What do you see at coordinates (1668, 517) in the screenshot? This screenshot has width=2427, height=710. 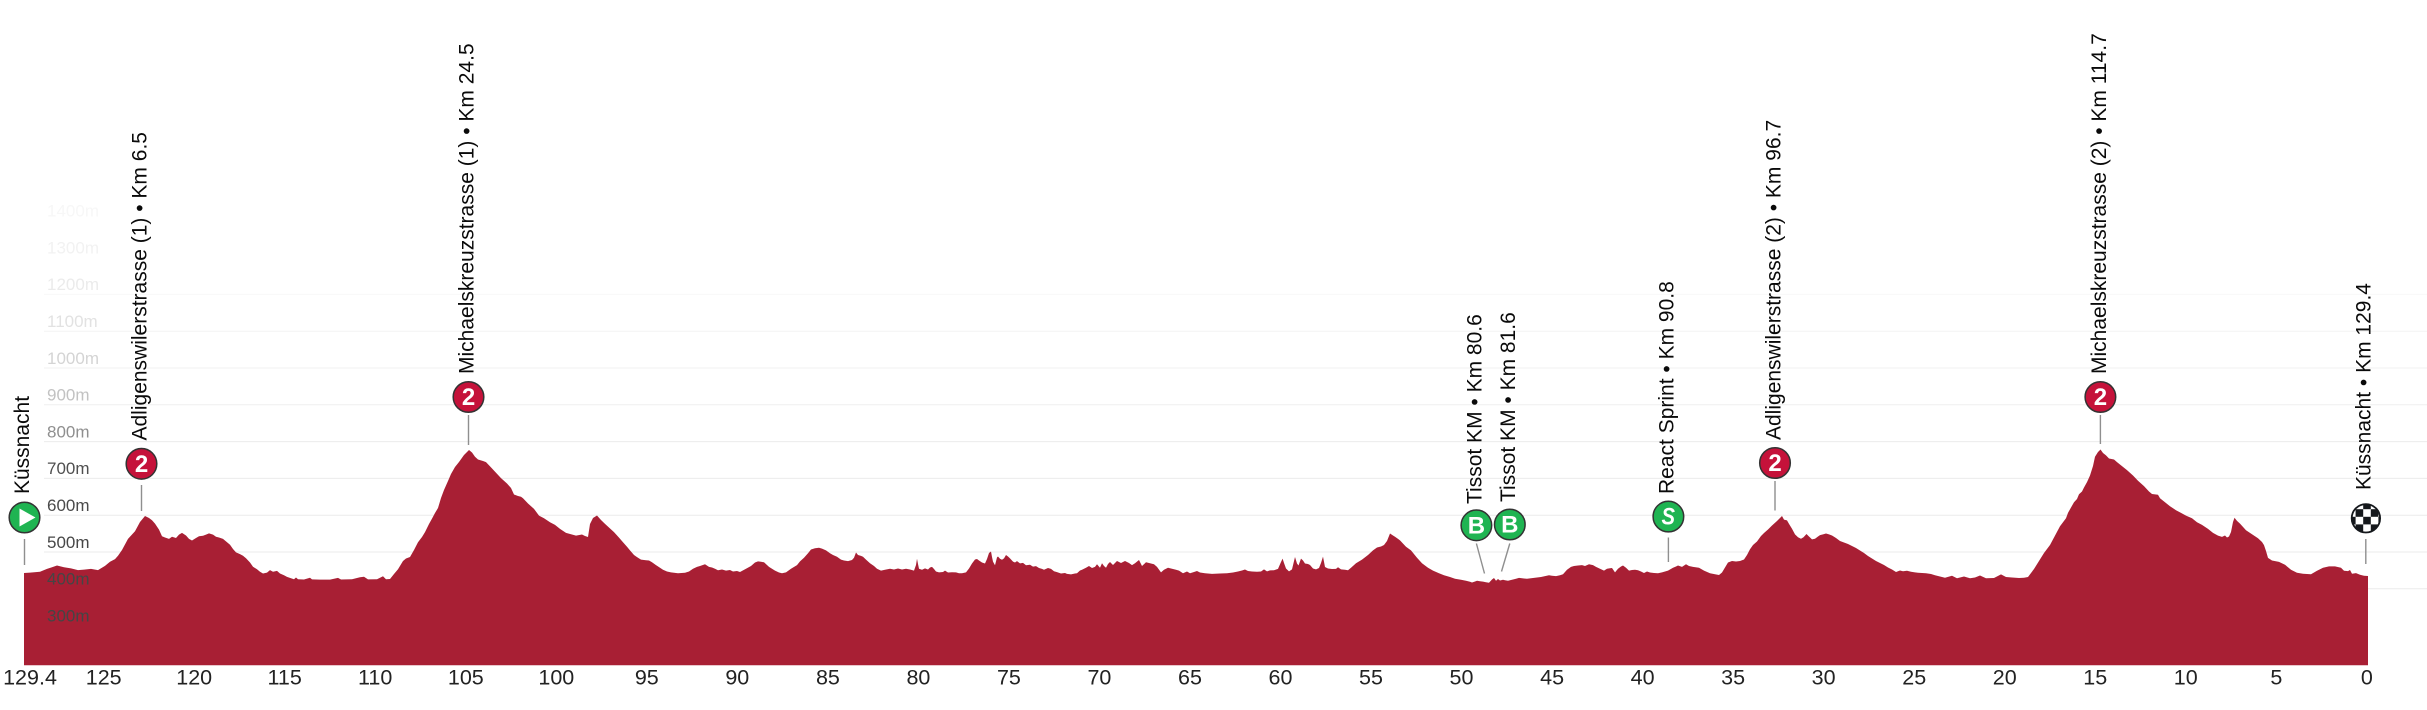 I see `svg-text: S` at bounding box center [1668, 517].